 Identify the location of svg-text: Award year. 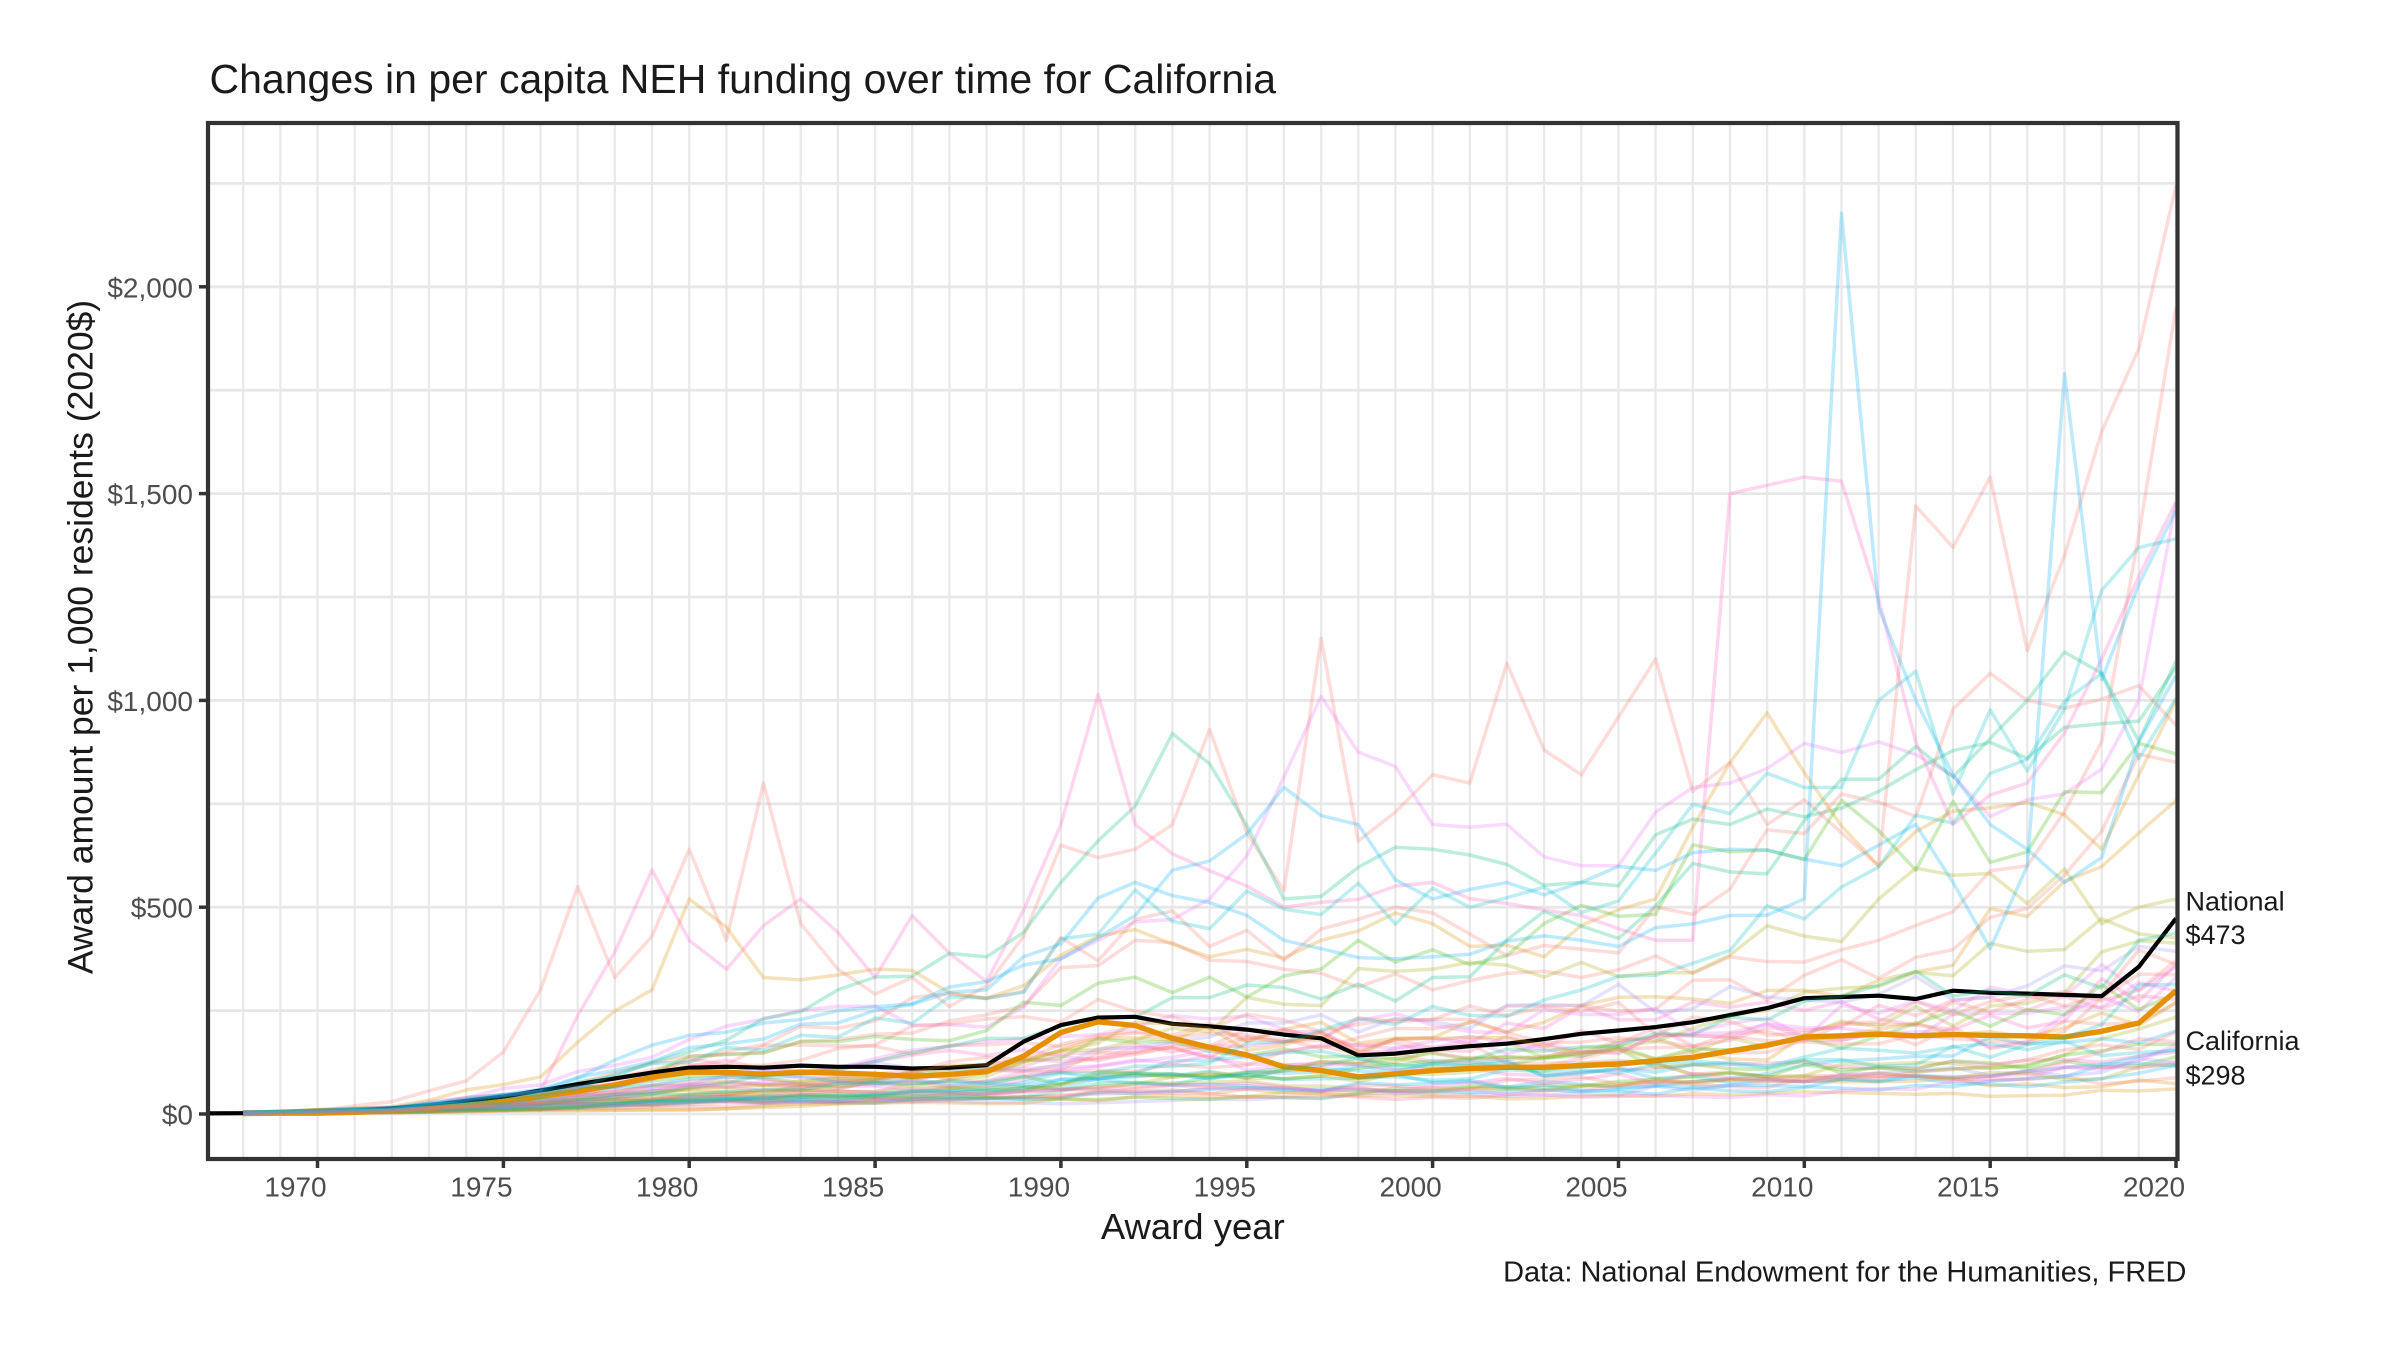
(1193, 1226).